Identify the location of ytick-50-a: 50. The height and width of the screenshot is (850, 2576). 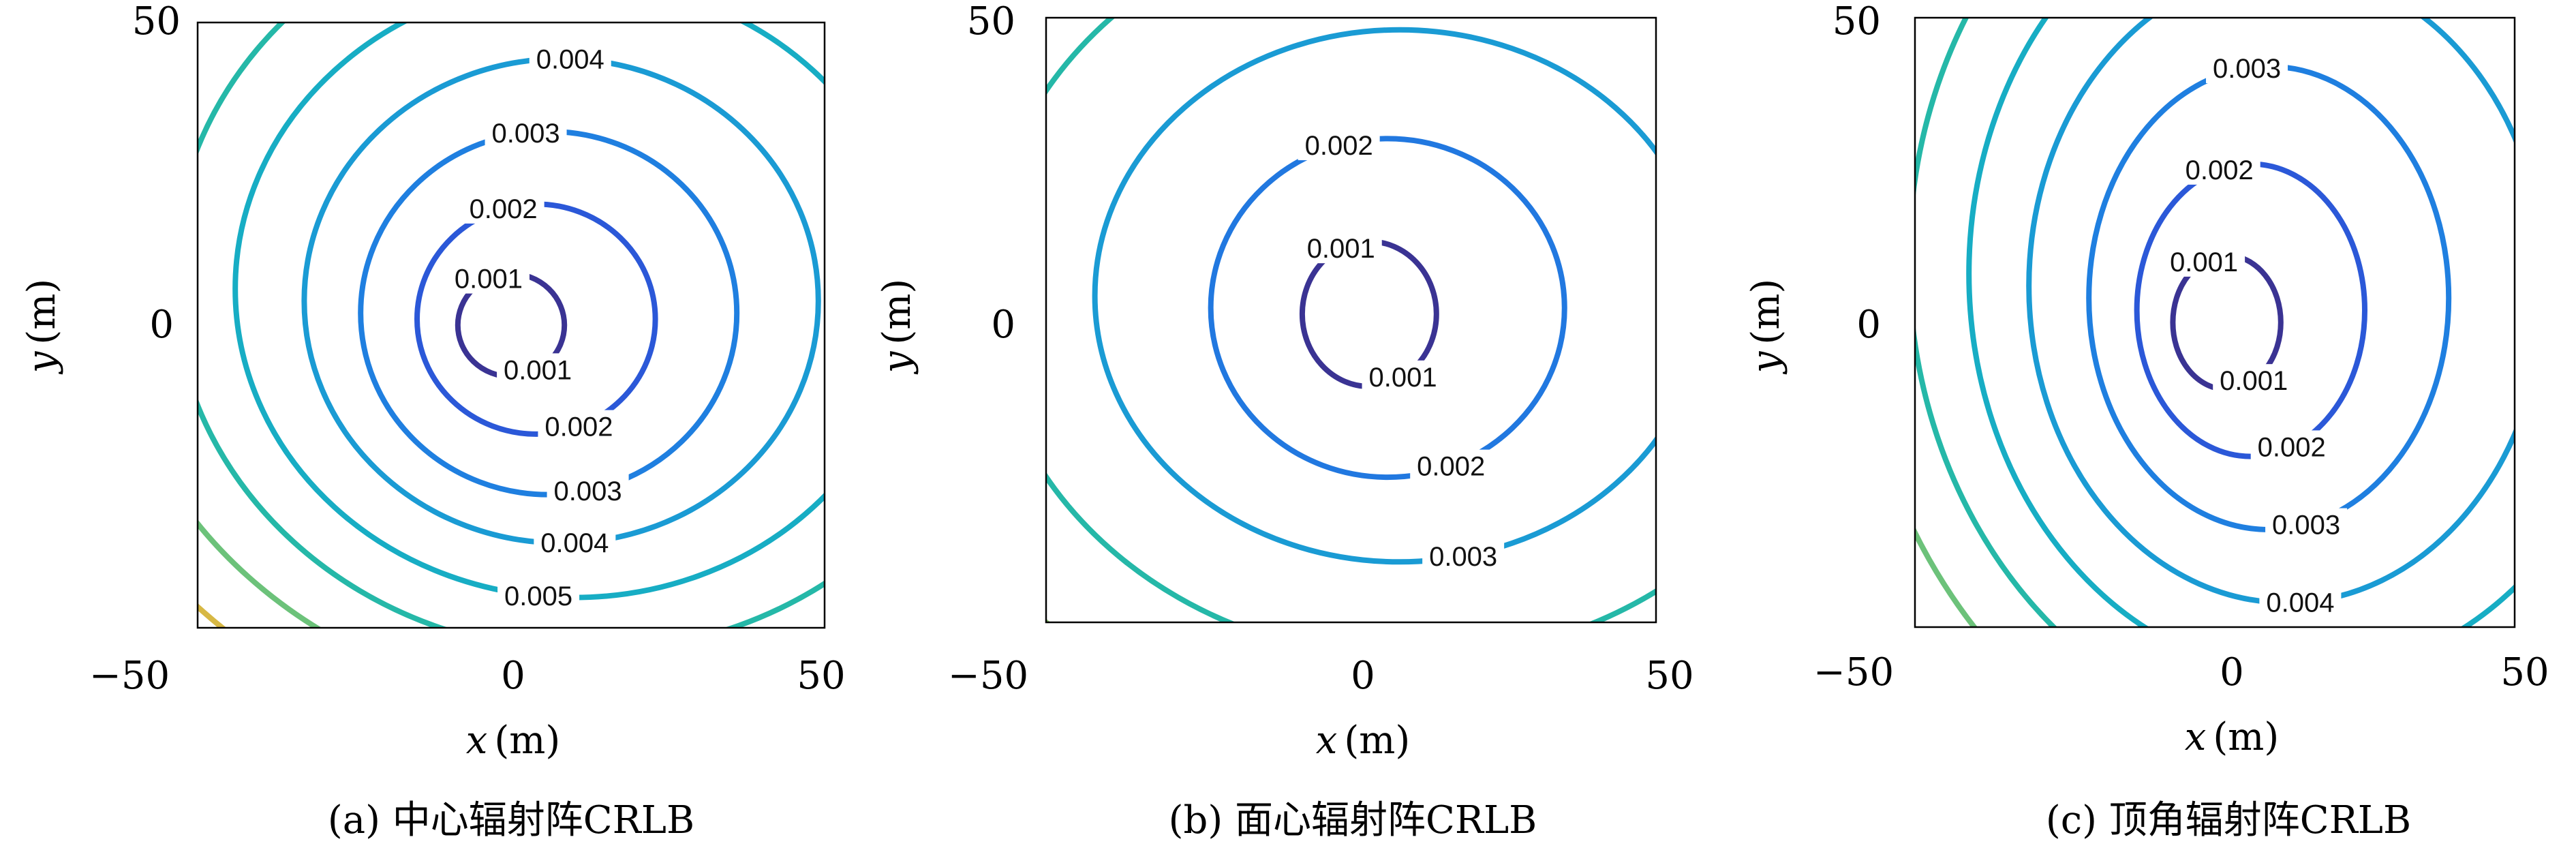
(156, 22).